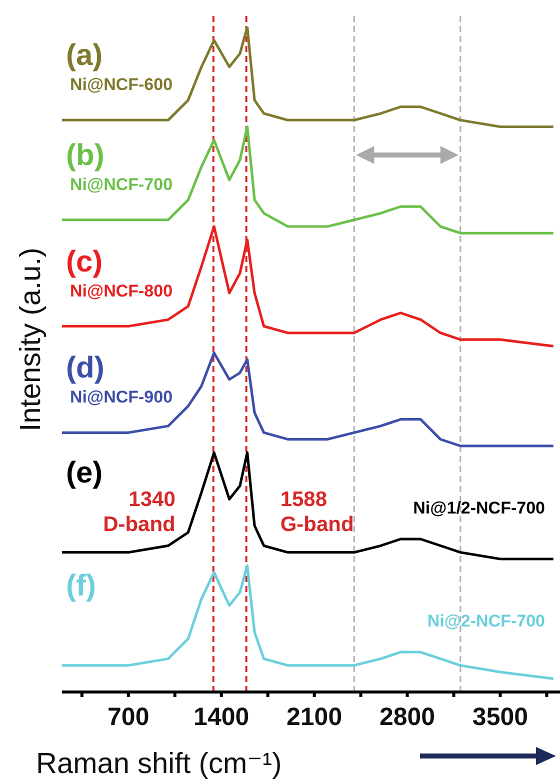 The image size is (560, 779). Describe the element at coordinates (81, 585) in the screenshot. I see `annotation: (f)` at that location.